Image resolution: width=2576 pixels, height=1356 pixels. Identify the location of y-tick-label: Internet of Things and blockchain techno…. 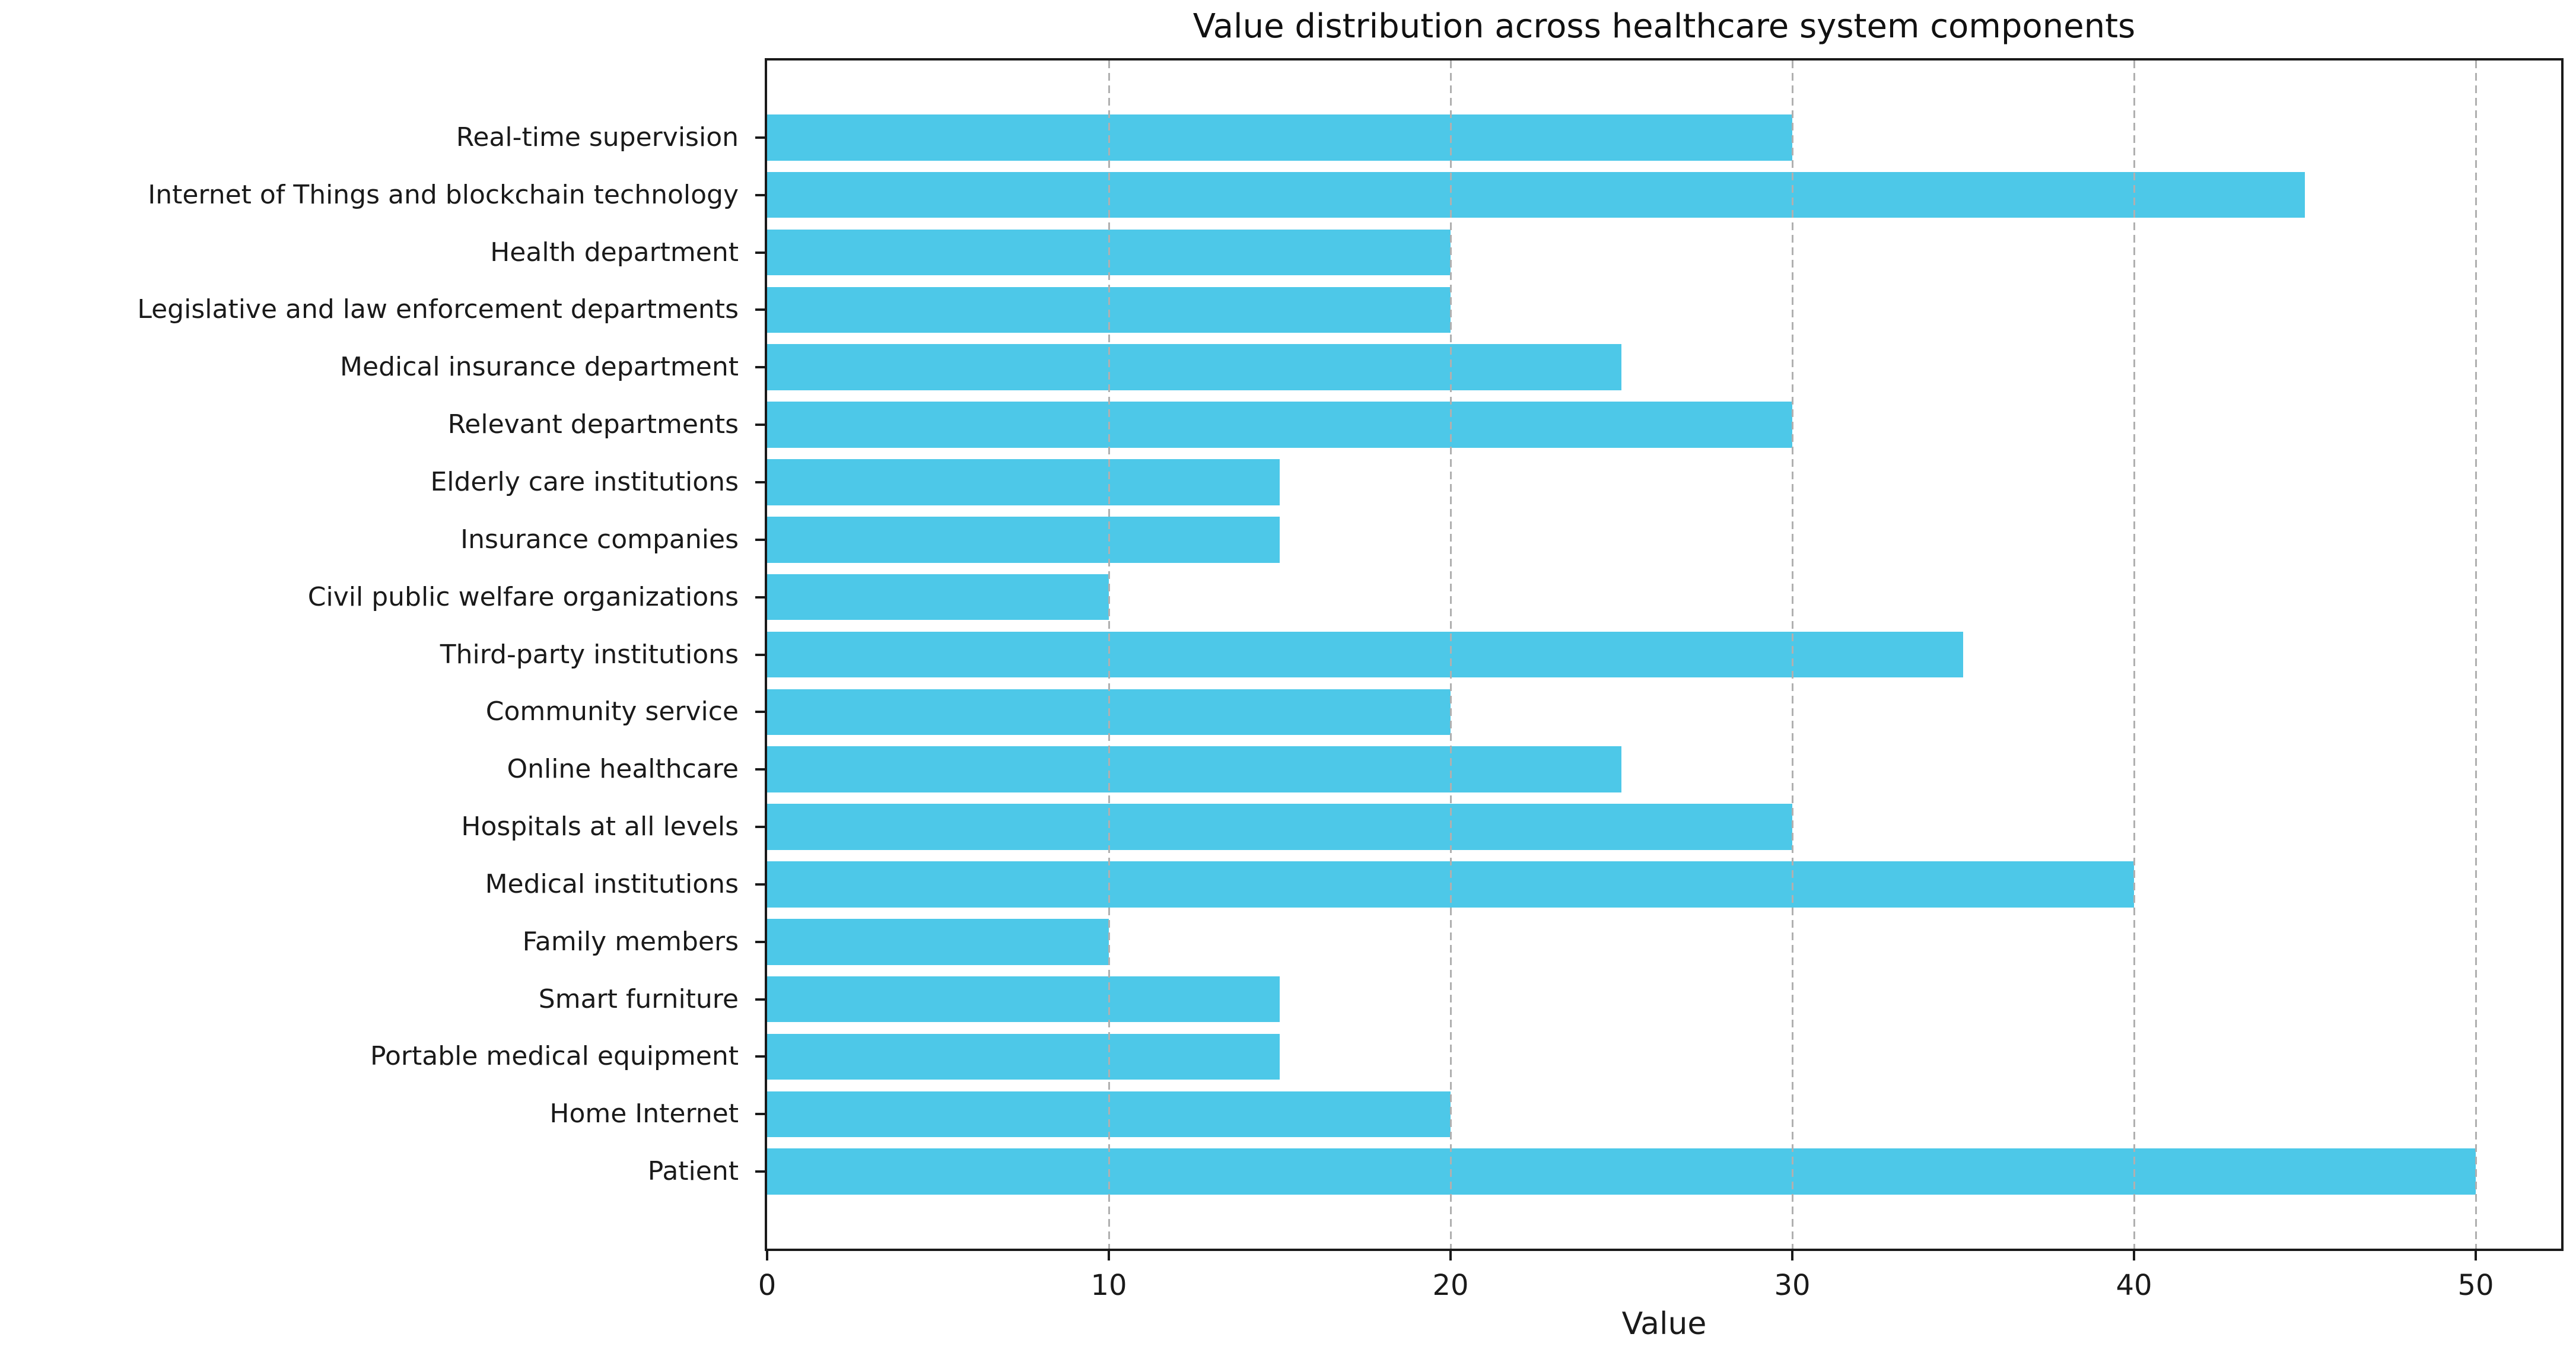
(443, 195).